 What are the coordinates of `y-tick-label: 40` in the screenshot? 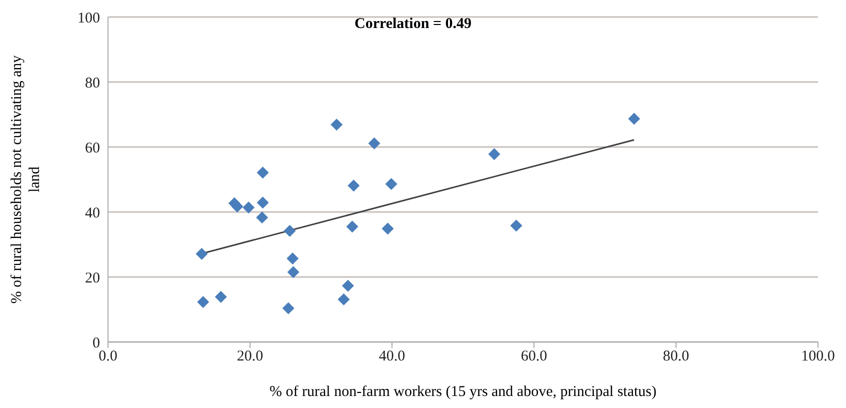 It's located at (92, 213).